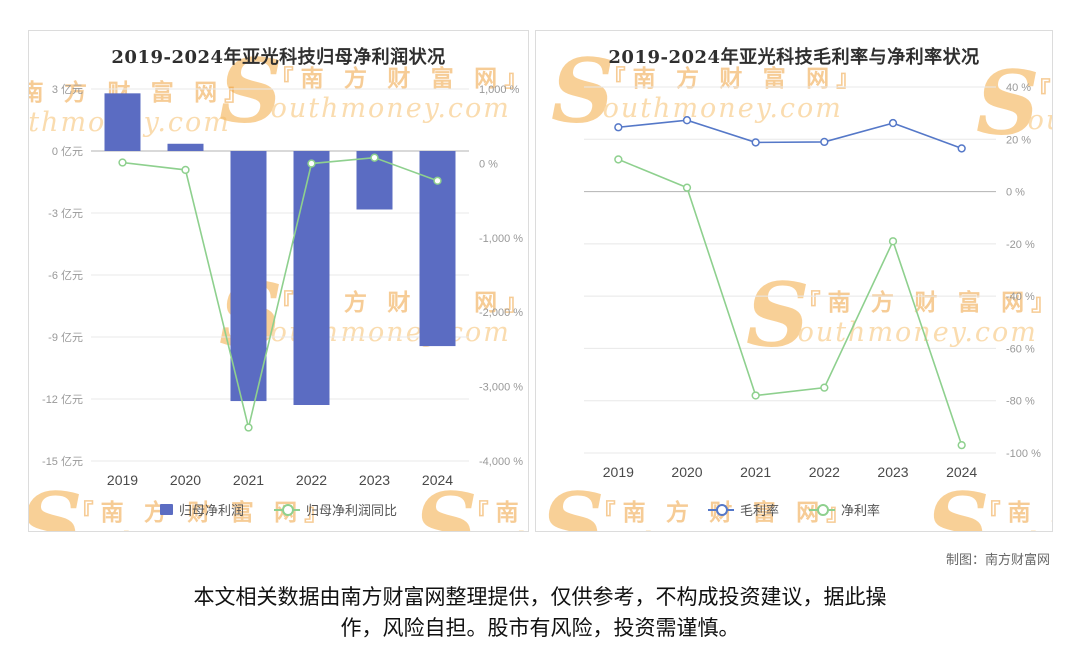 The image size is (1080, 646). What do you see at coordinates (1018, 140) in the screenshot?
I see `svg-text: 20 %` at bounding box center [1018, 140].